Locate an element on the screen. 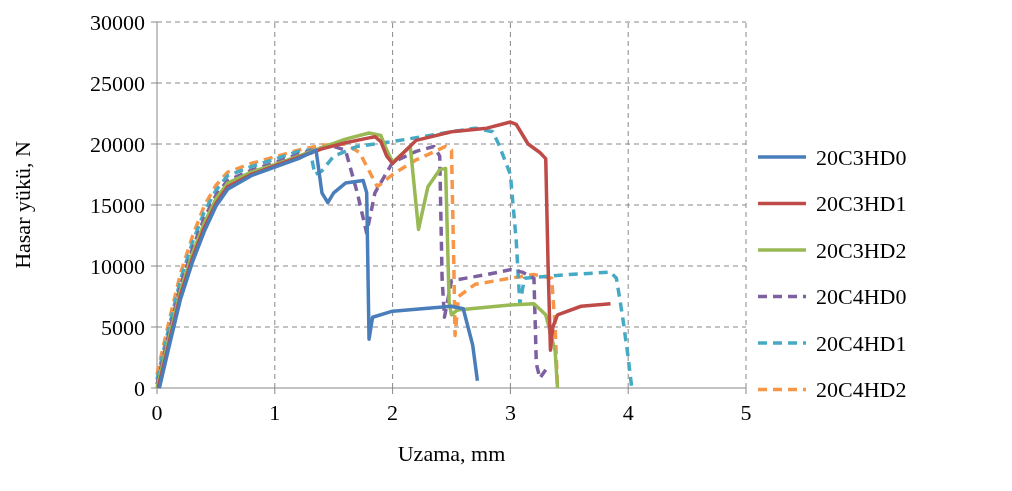 Image resolution: width=1012 pixels, height=491 pixels. y-tick-label: 30000 is located at coordinates (117, 22).